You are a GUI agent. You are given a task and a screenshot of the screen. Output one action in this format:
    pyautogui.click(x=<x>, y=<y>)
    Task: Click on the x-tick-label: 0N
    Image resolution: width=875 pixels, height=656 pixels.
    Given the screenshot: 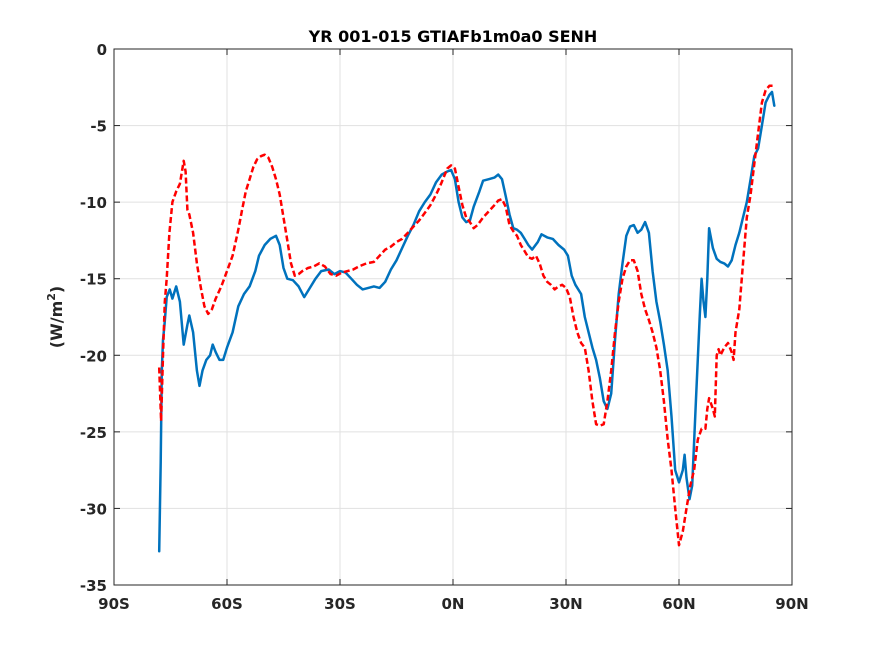 What is the action you would take?
    pyautogui.click(x=453, y=604)
    